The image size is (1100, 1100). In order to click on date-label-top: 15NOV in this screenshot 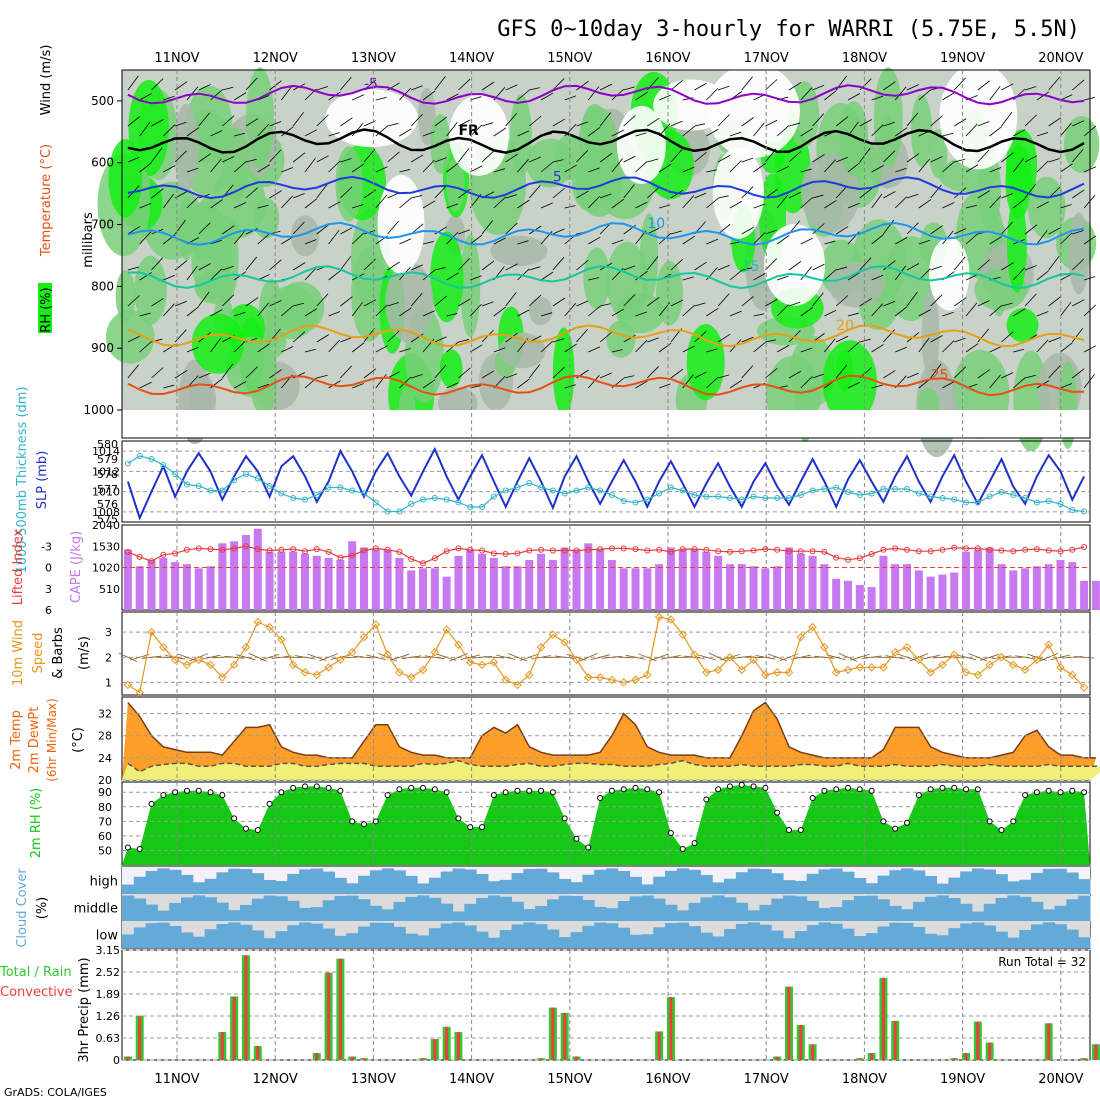, I will do `click(569, 58)`.